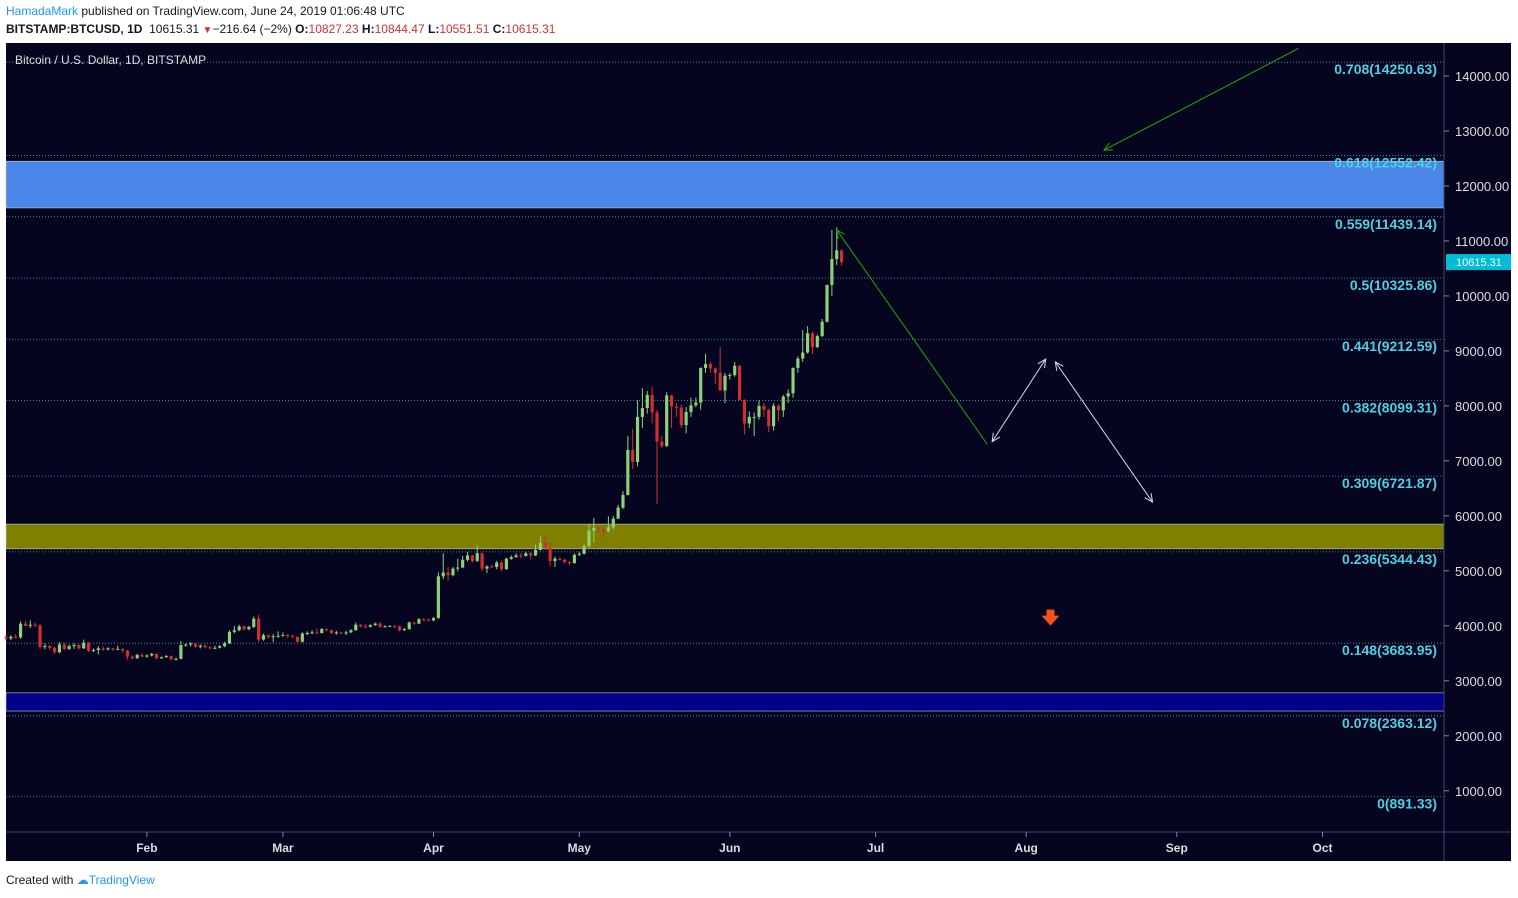 The image size is (1518, 898). Describe the element at coordinates (1389, 346) in the screenshot. I see `fib-level-label: 0.441(9212.59)` at that location.